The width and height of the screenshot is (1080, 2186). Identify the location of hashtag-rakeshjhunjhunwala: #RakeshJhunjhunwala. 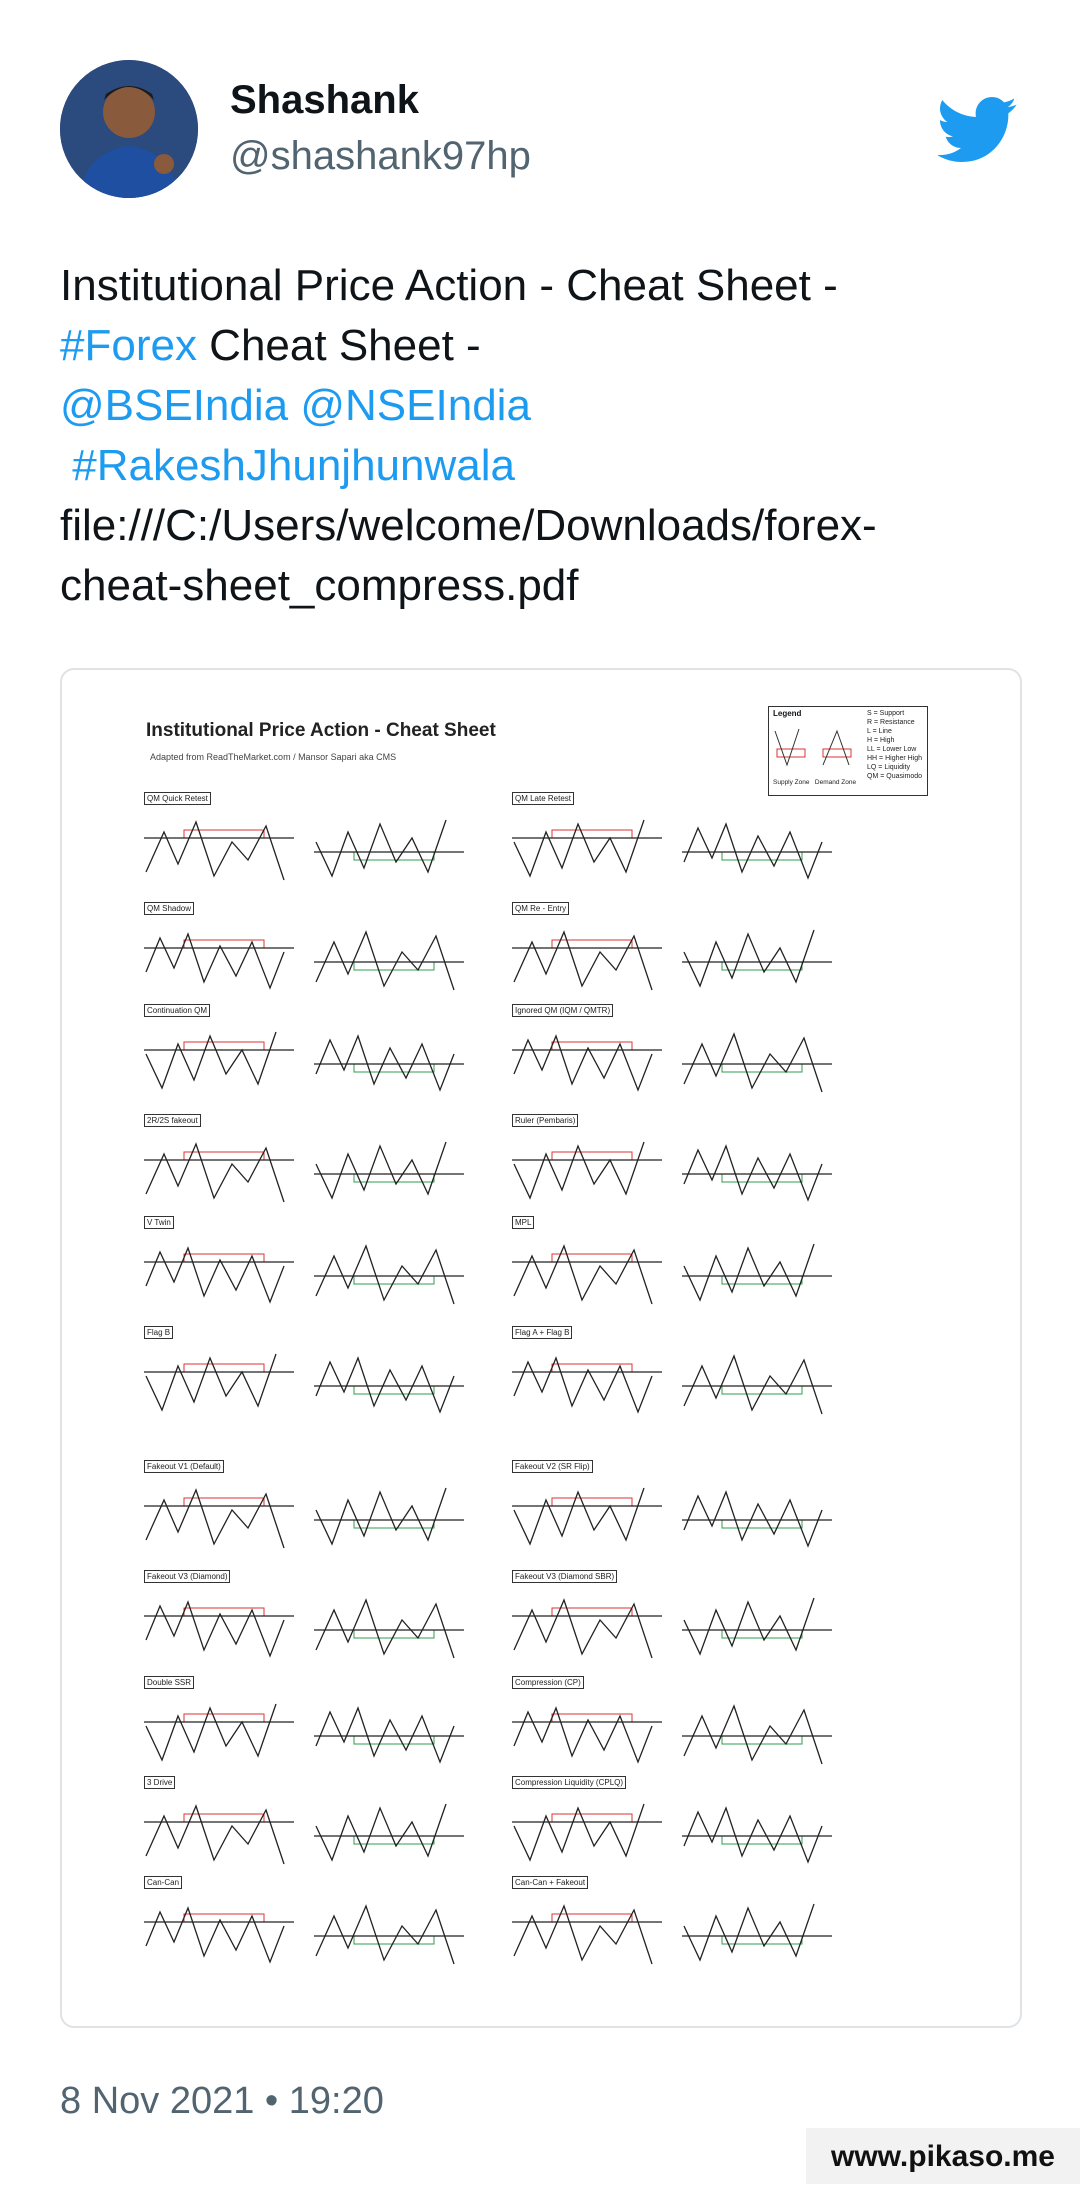
(293, 465).